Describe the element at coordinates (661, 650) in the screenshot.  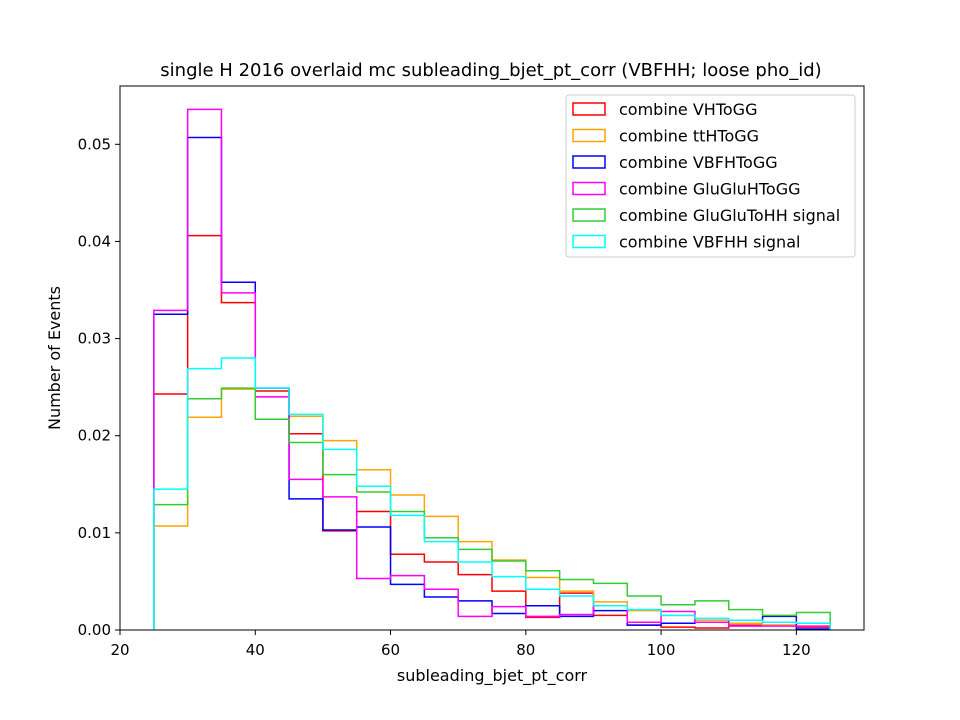
I see `x-tick-label: 100` at that location.